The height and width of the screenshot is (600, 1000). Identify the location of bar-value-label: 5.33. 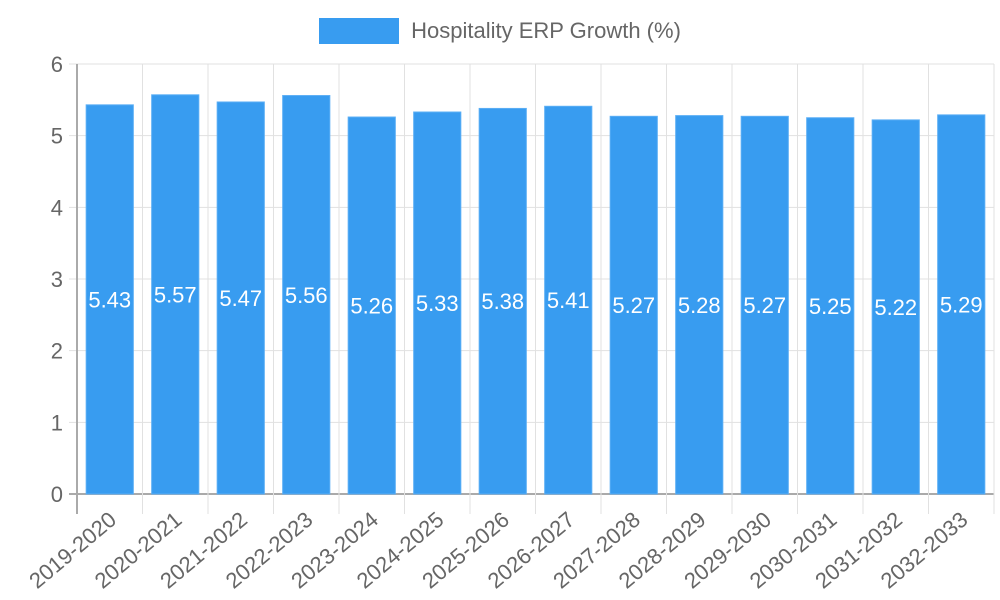
(437, 303).